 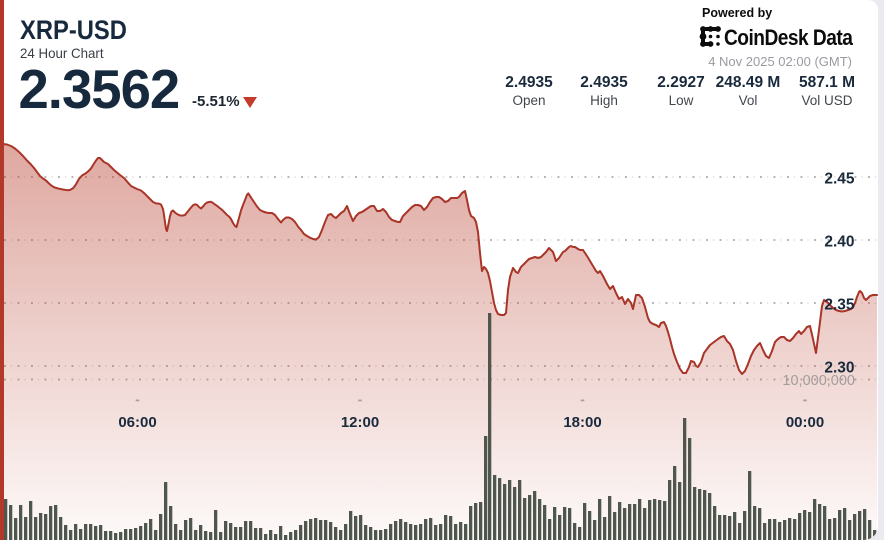 I want to click on svg-text: 2.35, so click(x=839, y=305).